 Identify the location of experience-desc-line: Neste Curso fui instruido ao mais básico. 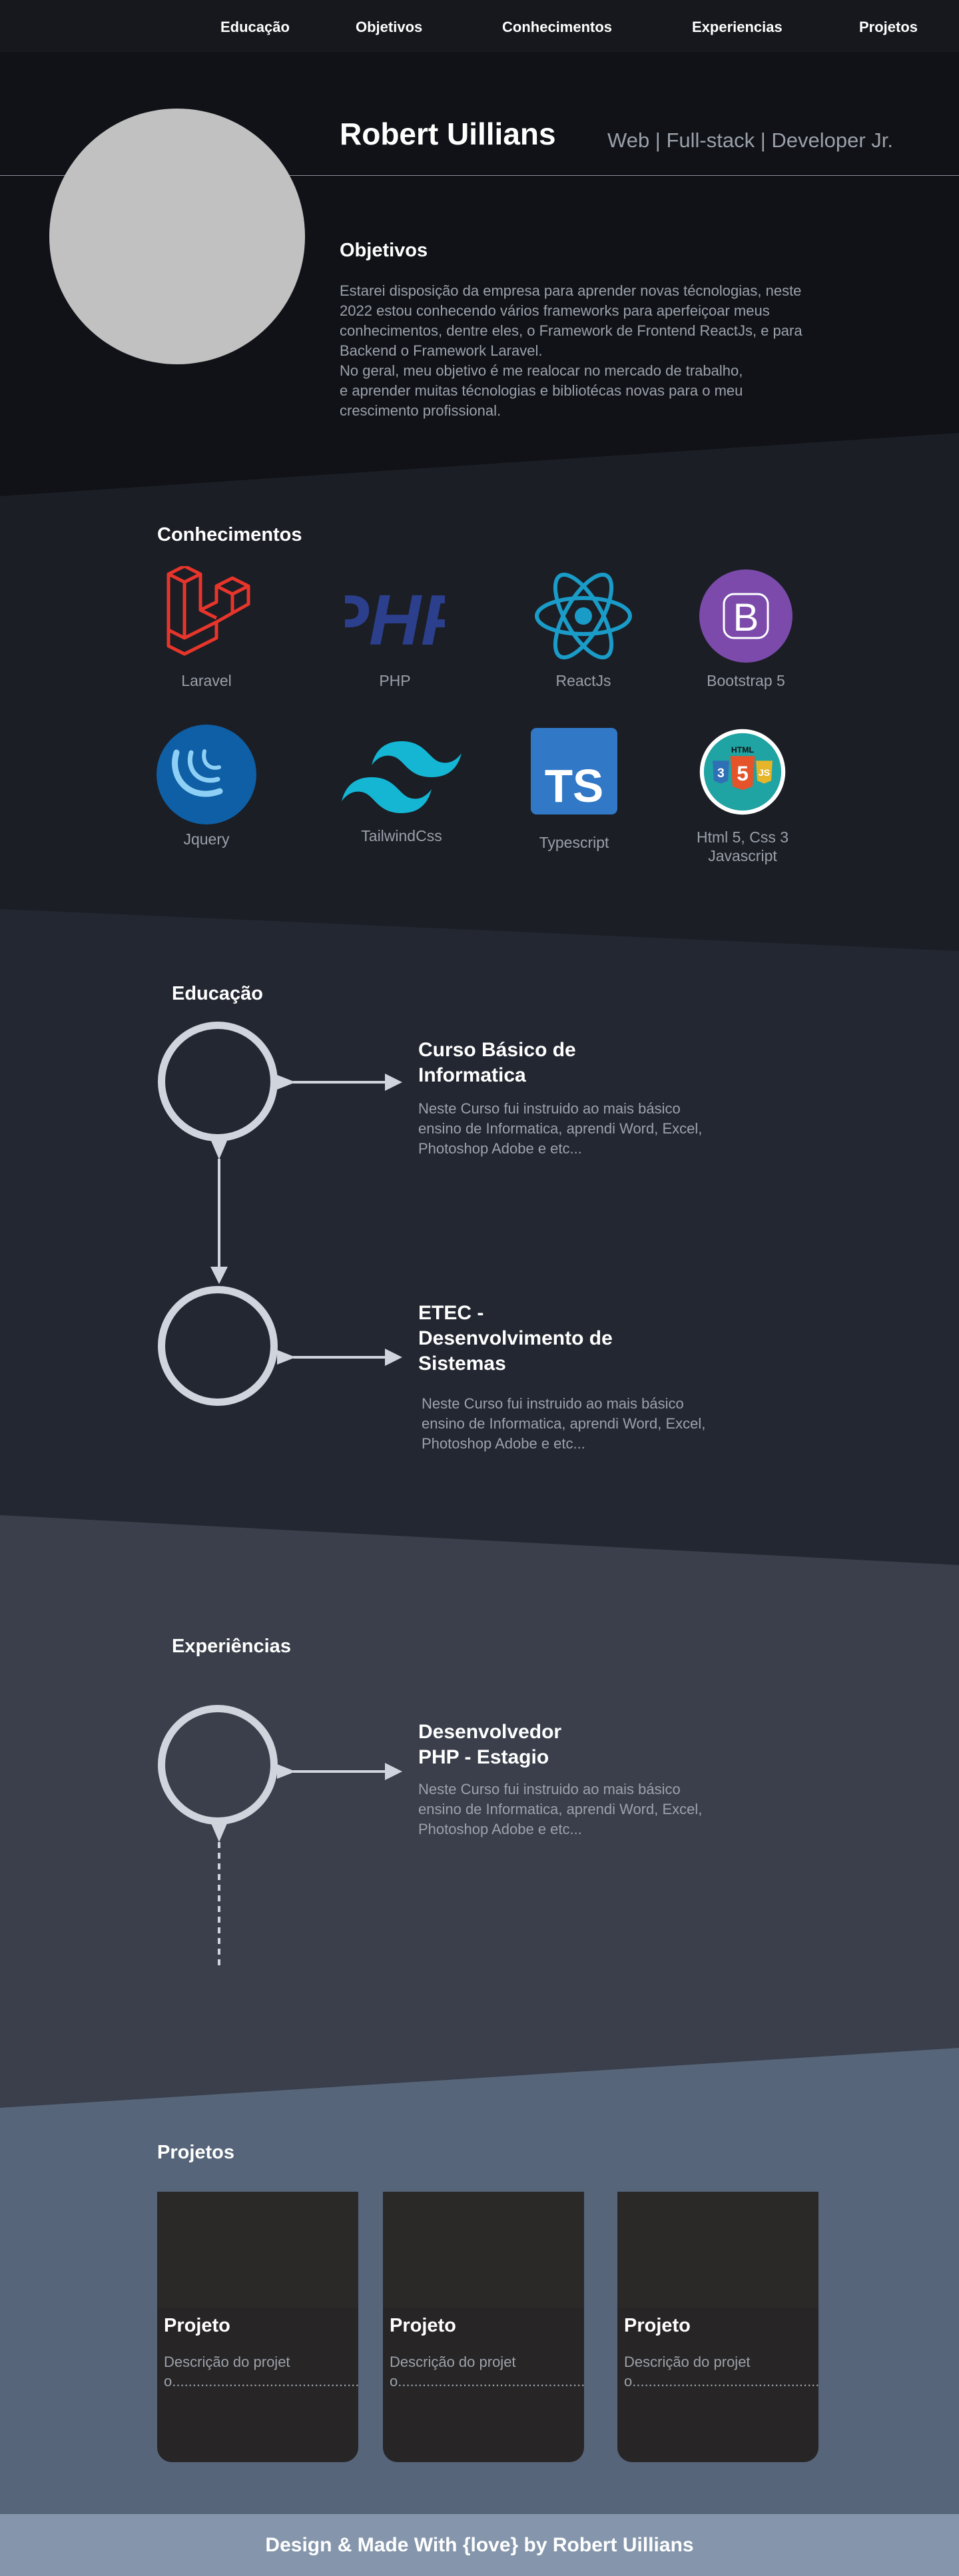
(549, 1789).